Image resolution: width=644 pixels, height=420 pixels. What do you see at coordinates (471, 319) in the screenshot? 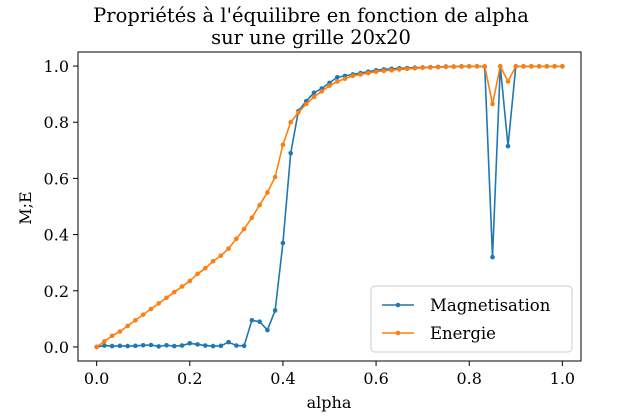
I see `legend-box` at bounding box center [471, 319].